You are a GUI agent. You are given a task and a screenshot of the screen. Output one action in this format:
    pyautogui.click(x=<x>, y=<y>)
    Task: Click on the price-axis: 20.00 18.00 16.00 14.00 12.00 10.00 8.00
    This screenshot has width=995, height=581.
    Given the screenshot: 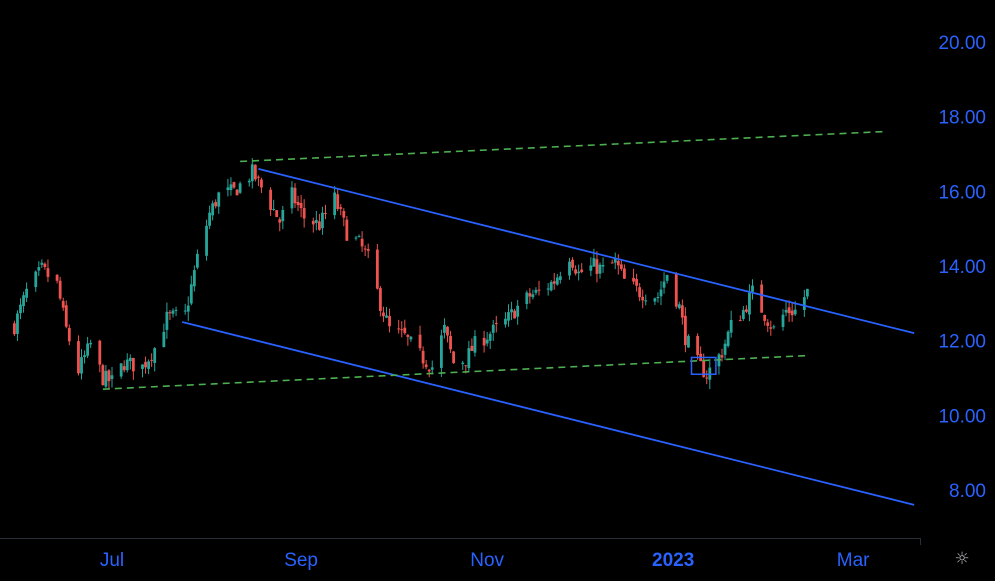 What is the action you would take?
    pyautogui.click(x=962, y=267)
    